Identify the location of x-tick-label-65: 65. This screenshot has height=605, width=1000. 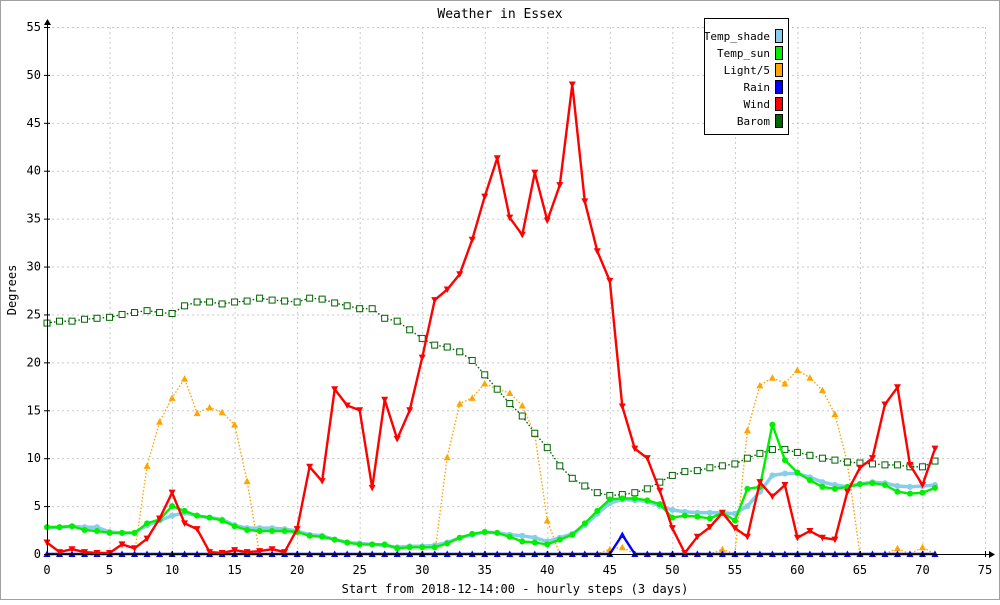
(860, 570).